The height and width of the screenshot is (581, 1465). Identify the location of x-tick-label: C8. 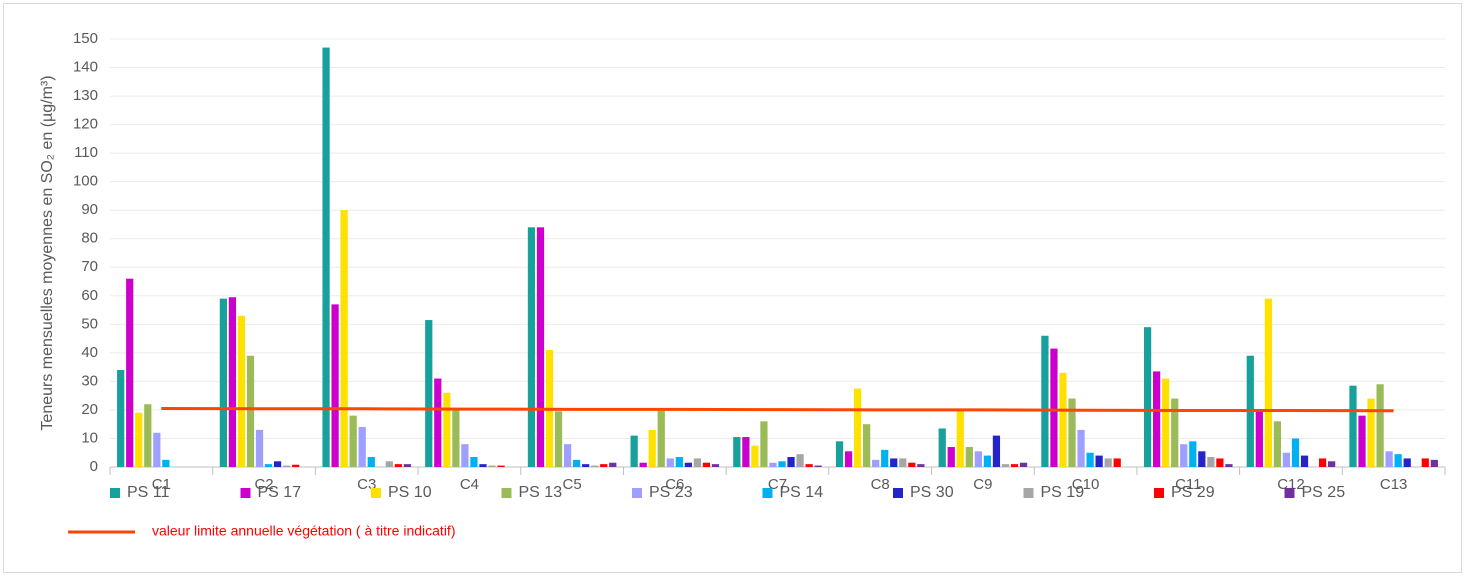
(880, 484).